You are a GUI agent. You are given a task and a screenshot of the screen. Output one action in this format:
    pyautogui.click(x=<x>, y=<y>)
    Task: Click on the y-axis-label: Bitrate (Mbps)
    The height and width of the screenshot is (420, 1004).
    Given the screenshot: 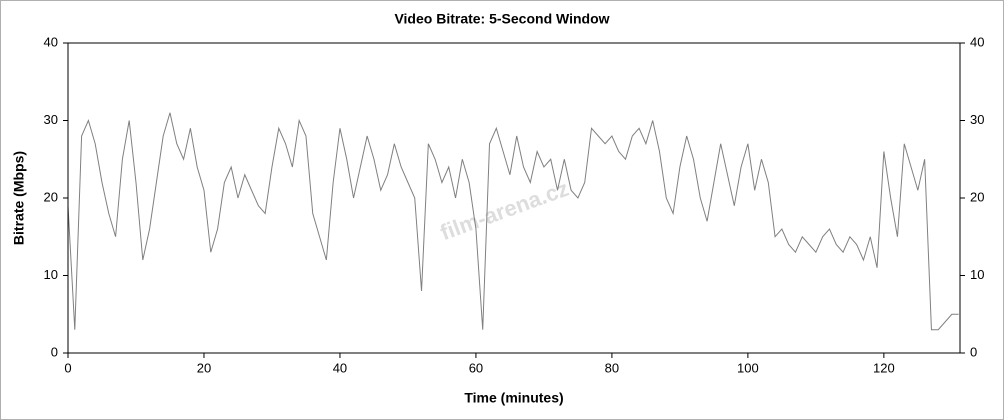 What is the action you would take?
    pyautogui.click(x=19, y=198)
    